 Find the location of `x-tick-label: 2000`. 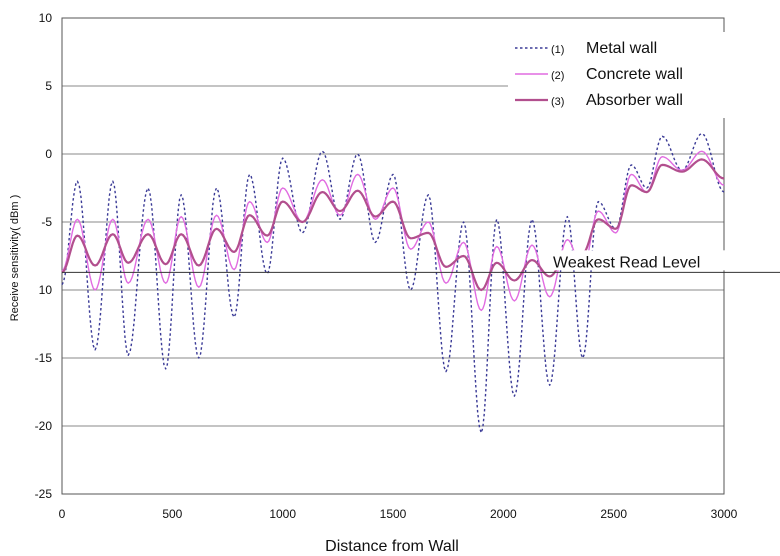

x-tick-label: 2000 is located at coordinates (503, 514).